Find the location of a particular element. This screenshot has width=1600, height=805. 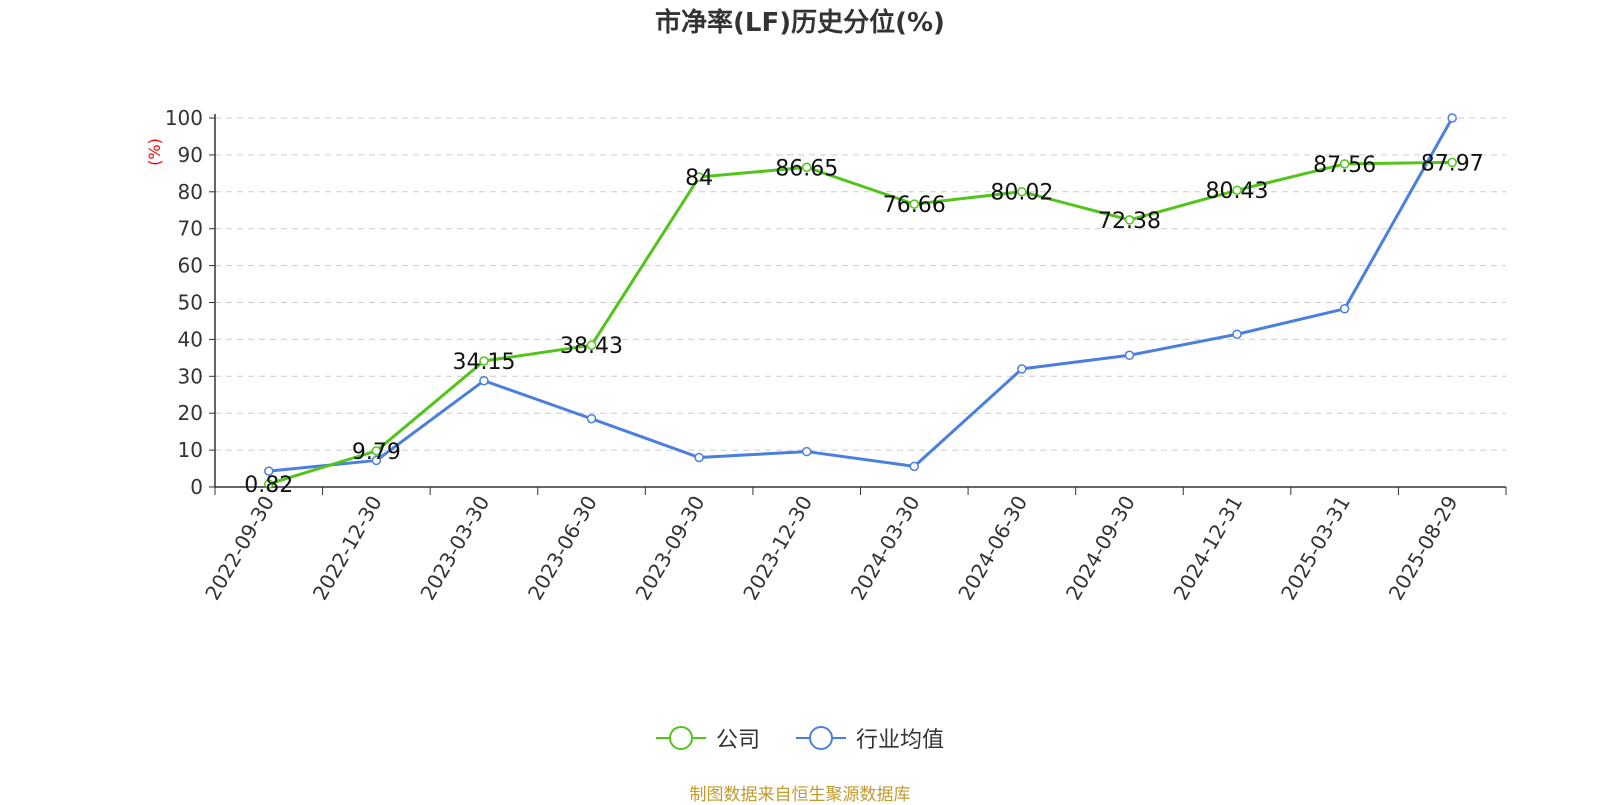

y-tick-label: 50 is located at coordinates (190, 303).